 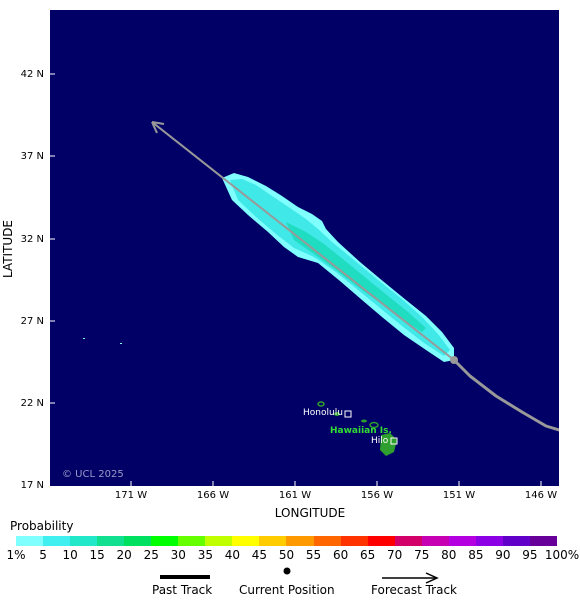 I want to click on probability-tick-label: 55, so click(x=313, y=555).